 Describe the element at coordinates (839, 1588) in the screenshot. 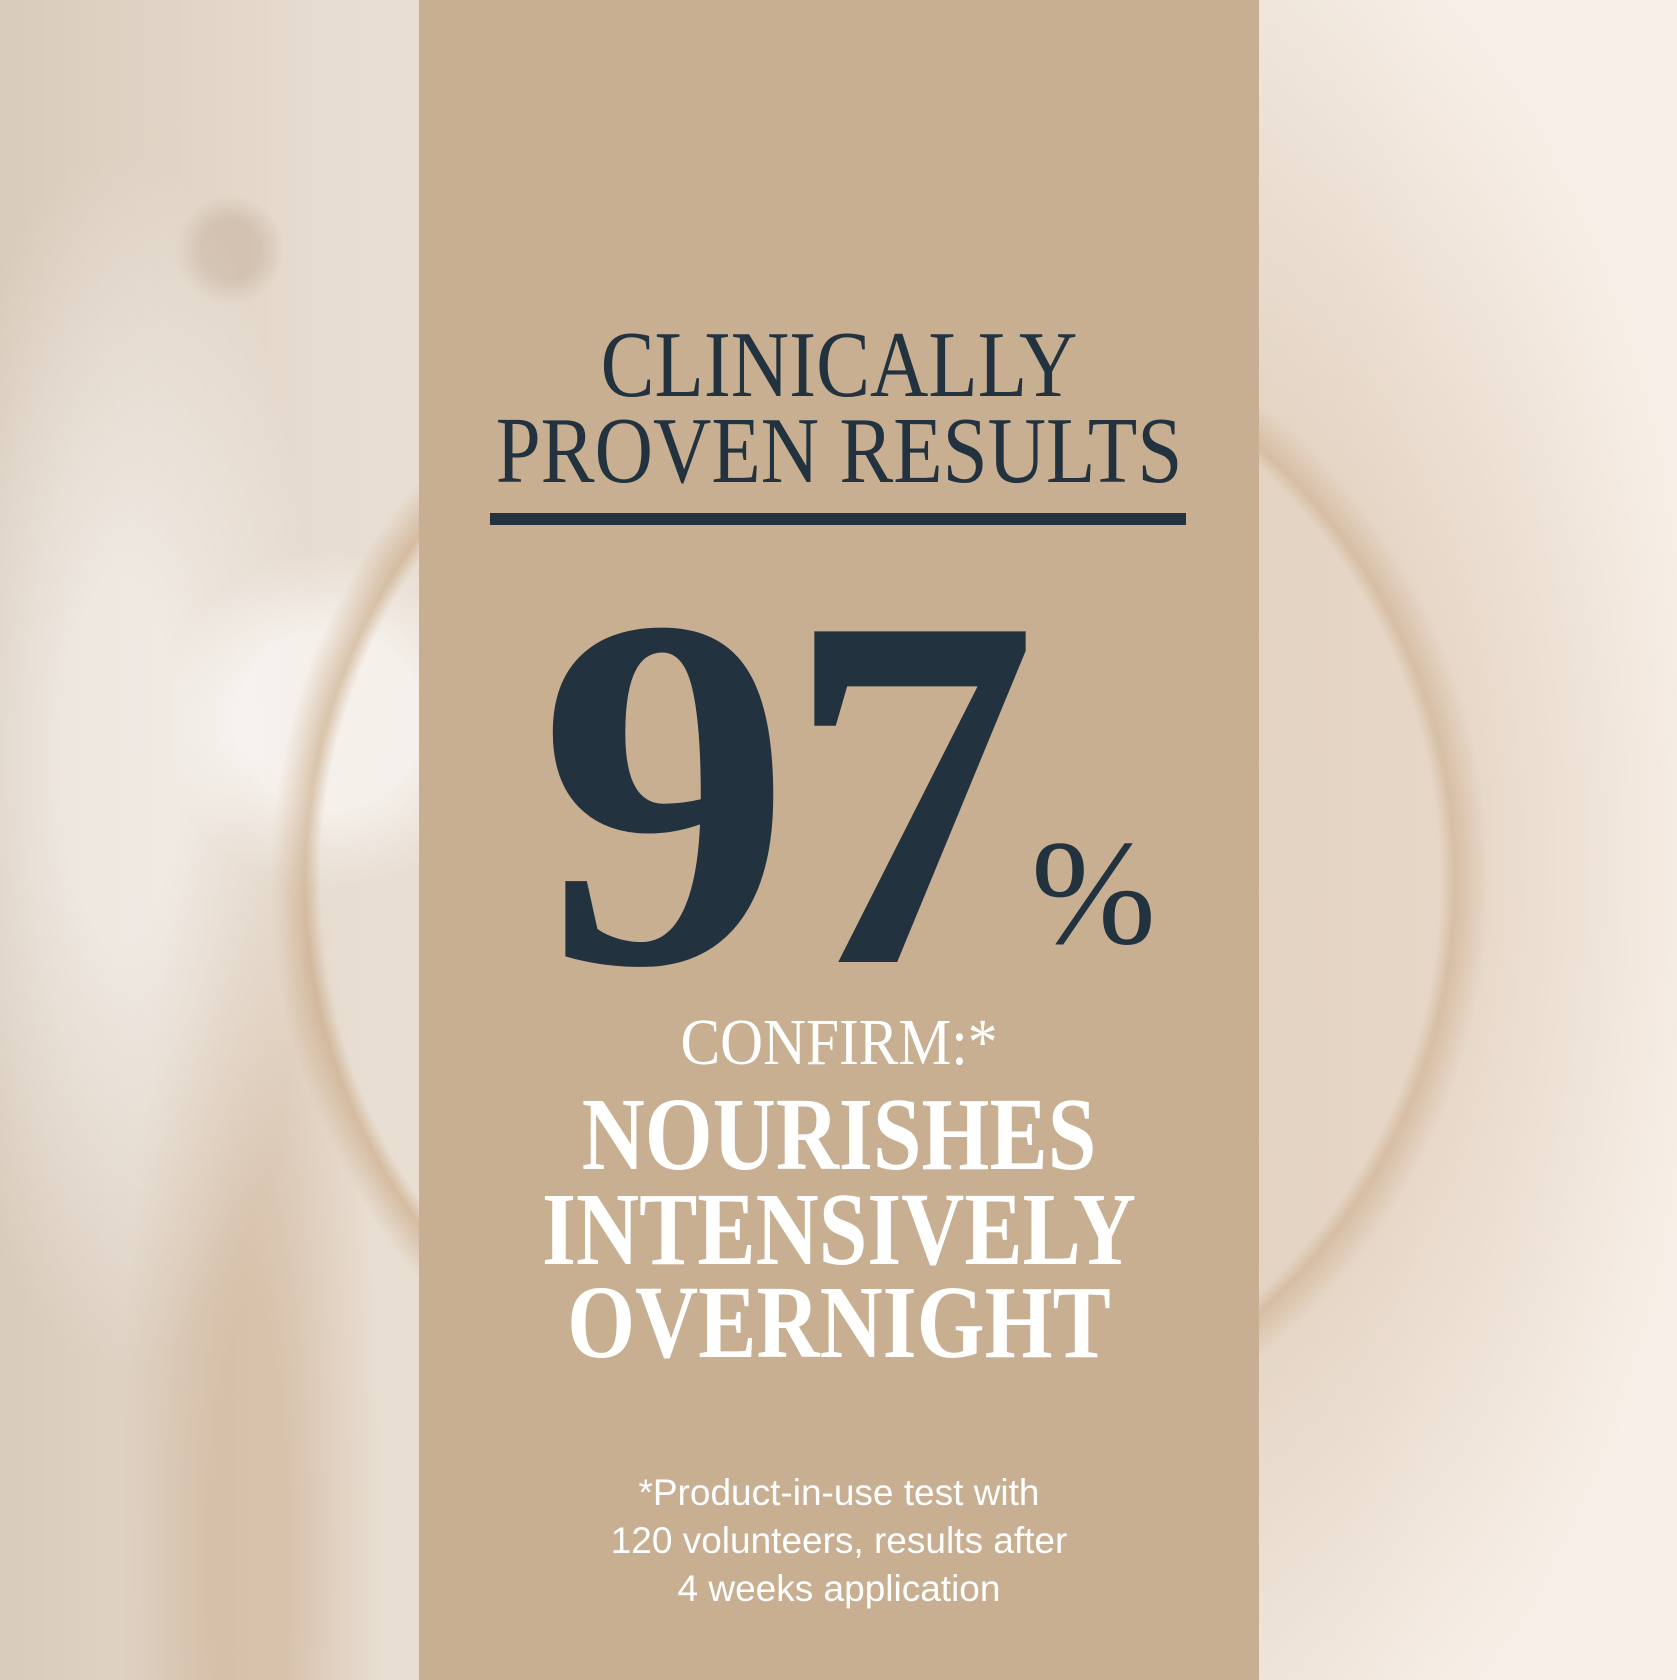

I see `footnote-line-3: 4 weeks application` at that location.